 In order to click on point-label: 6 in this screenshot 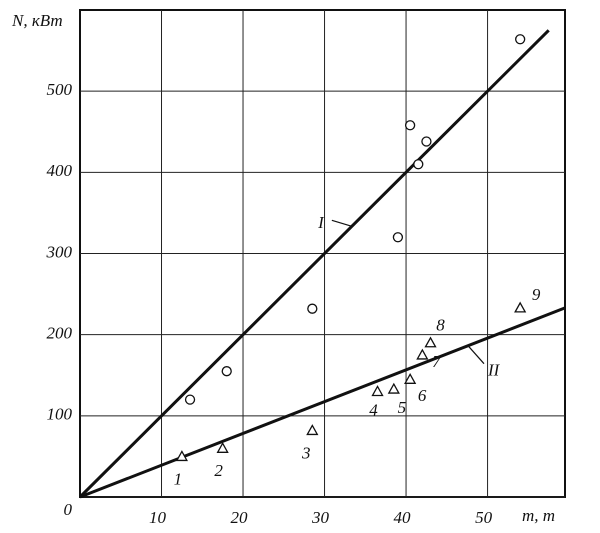, I will do `click(422, 395)`.